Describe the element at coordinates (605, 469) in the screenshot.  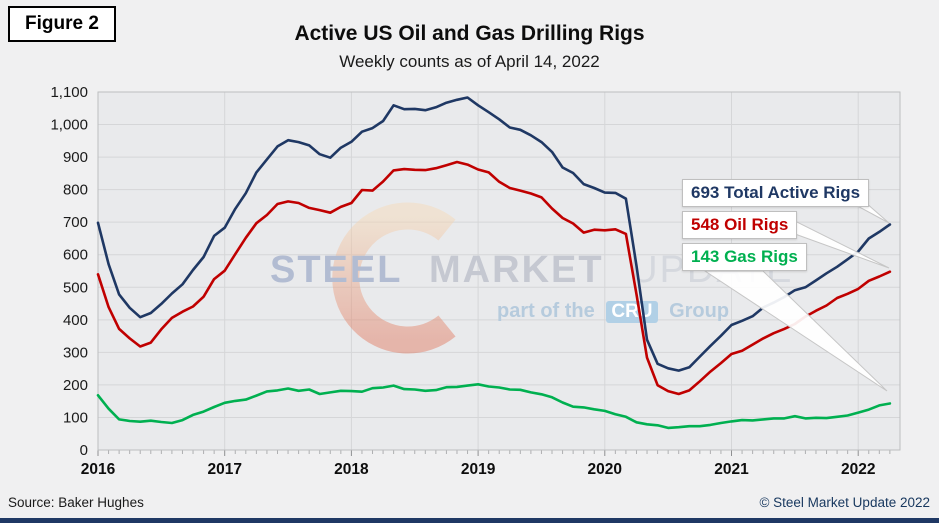
I see `x-tick-label: 2020` at that location.